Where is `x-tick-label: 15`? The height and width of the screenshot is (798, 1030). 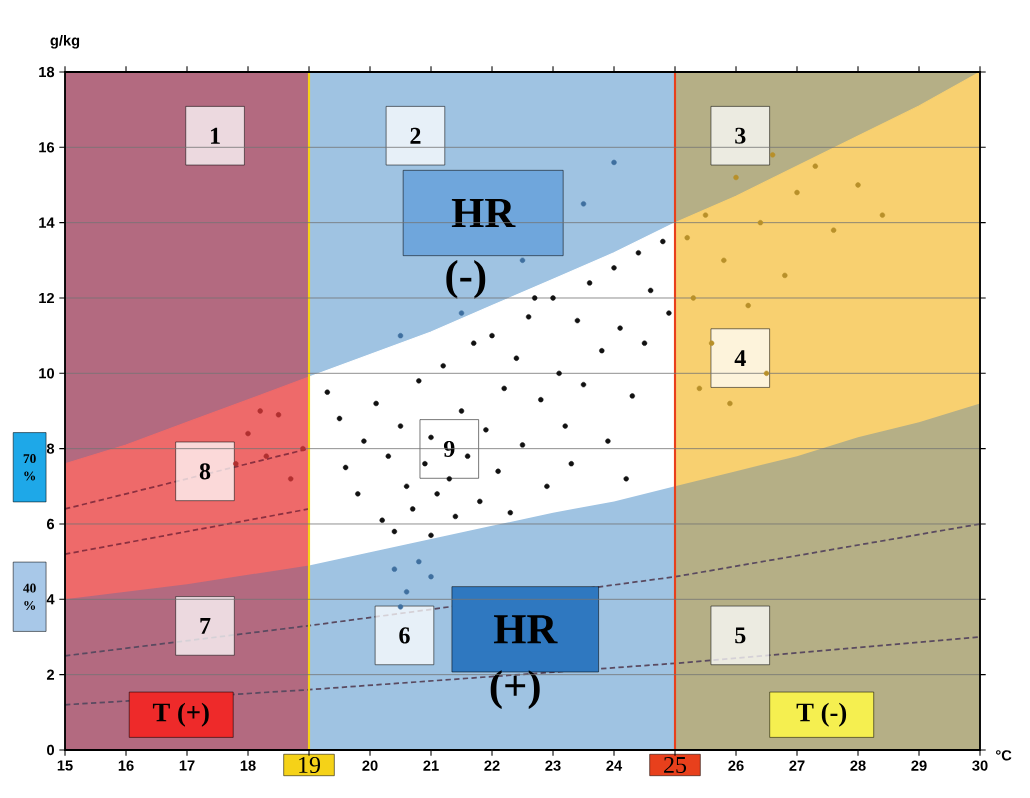 x-tick-label: 15 is located at coordinates (65, 765).